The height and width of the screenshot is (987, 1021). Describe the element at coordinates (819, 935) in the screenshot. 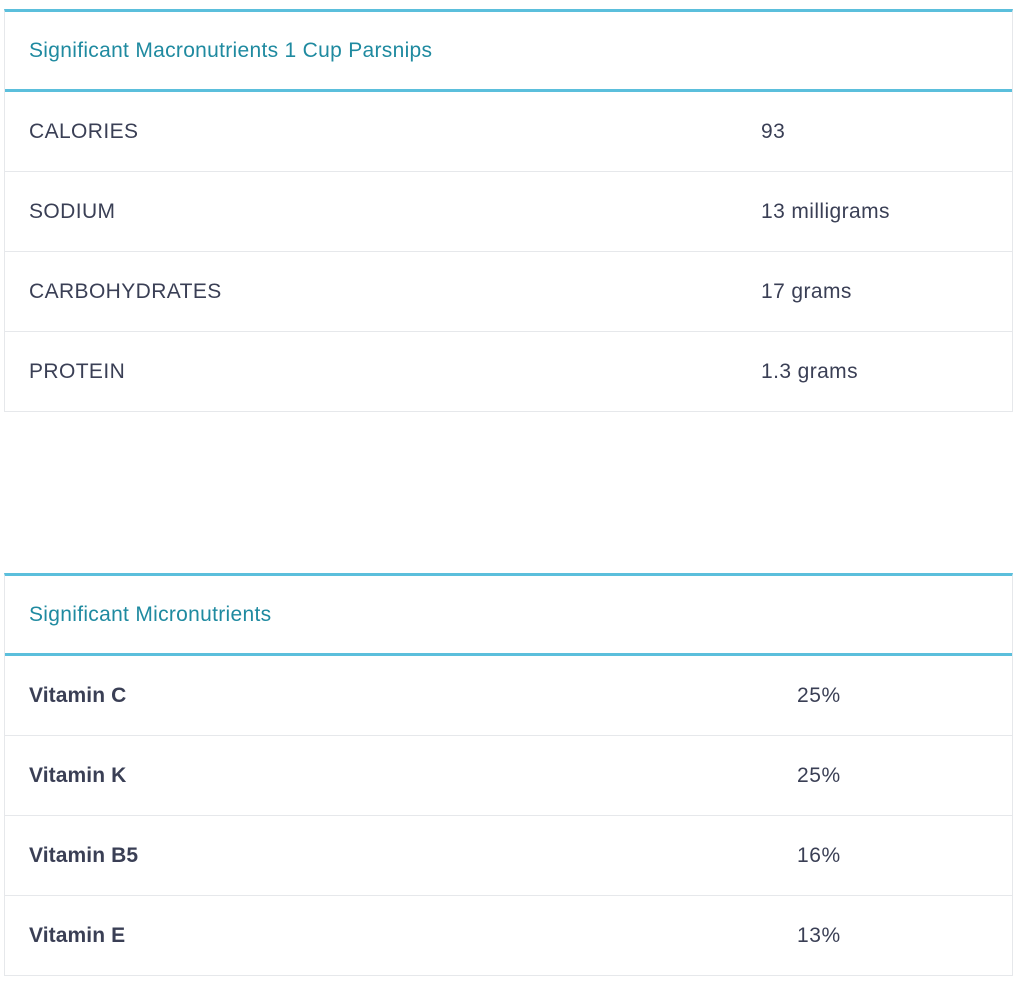

I see `vitamin-value: 13%` at that location.